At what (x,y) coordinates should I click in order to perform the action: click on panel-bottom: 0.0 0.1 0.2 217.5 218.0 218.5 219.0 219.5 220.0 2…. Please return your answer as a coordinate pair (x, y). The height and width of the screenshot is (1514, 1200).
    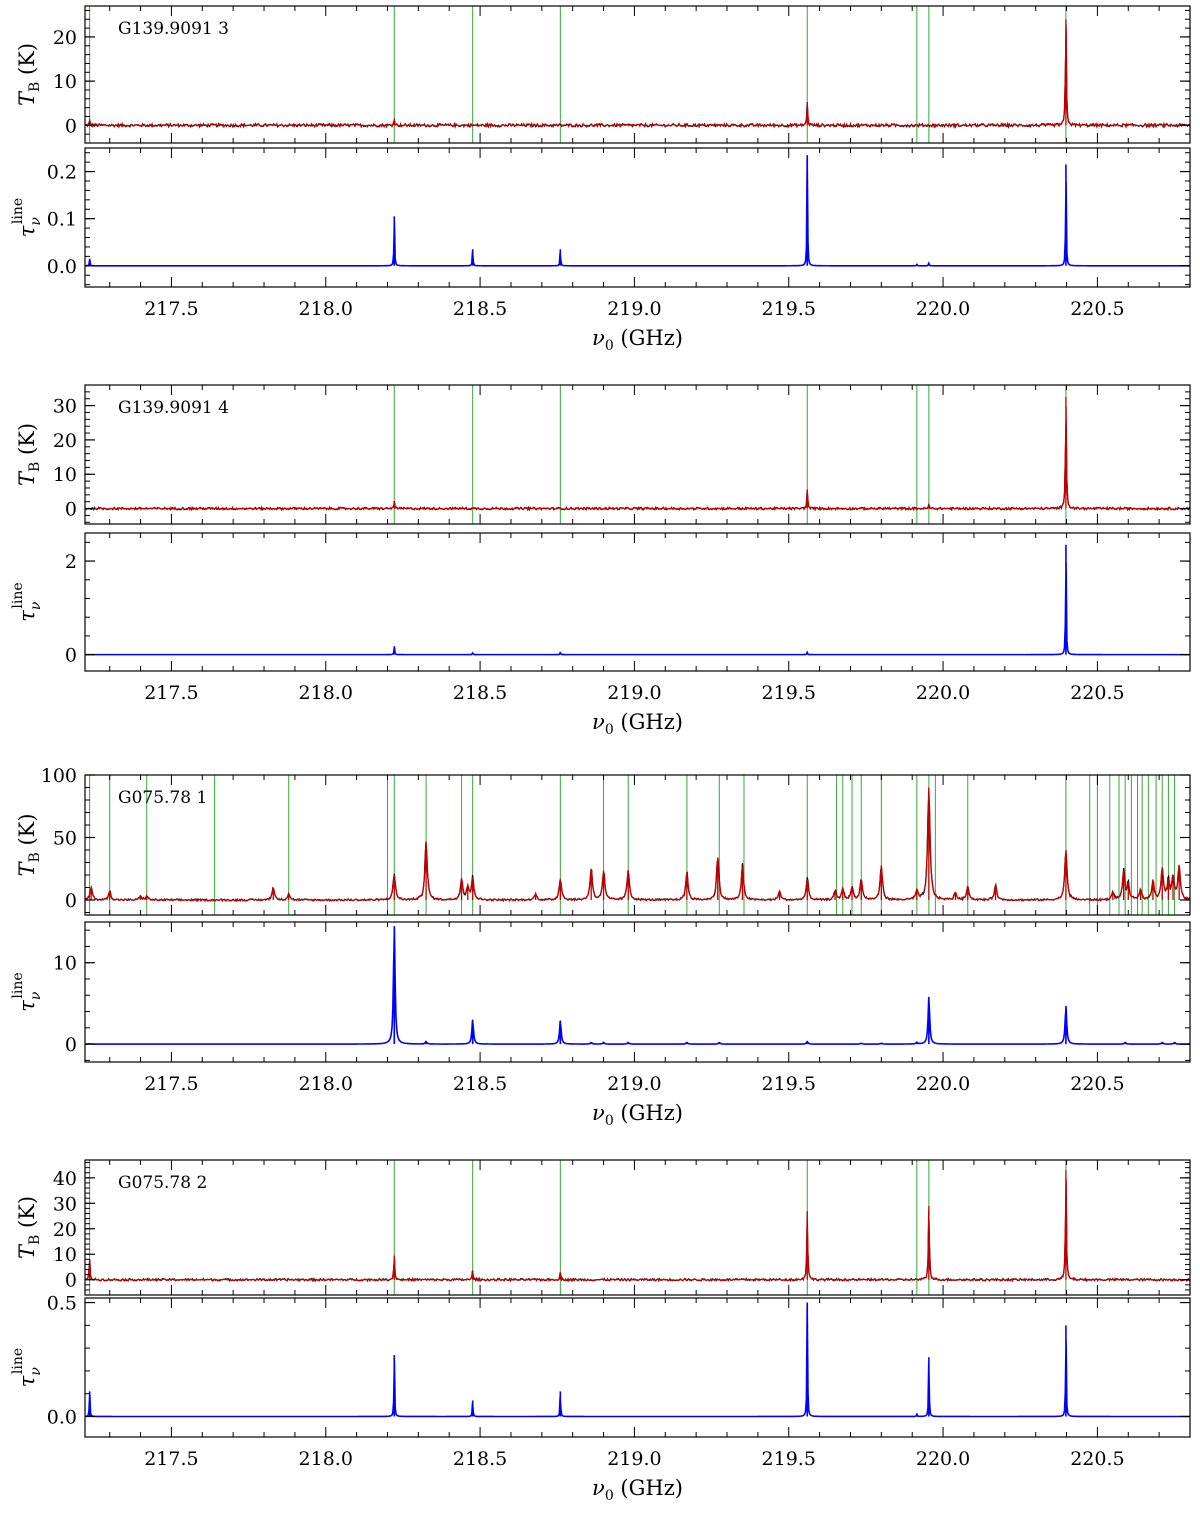
    Looking at the image, I should click on (600, 250).